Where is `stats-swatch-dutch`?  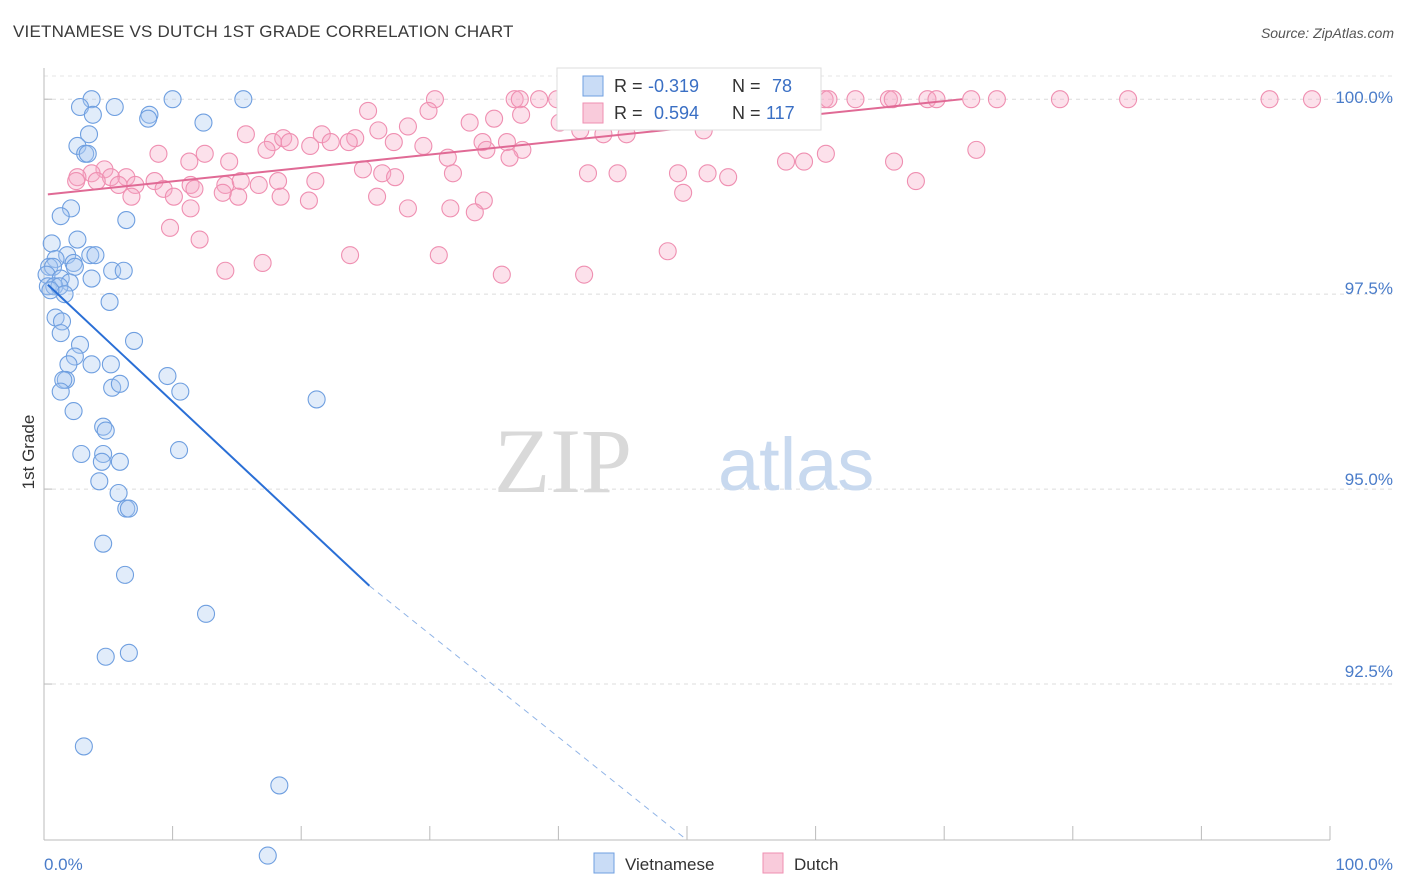 stats-swatch-dutch is located at coordinates (593, 113).